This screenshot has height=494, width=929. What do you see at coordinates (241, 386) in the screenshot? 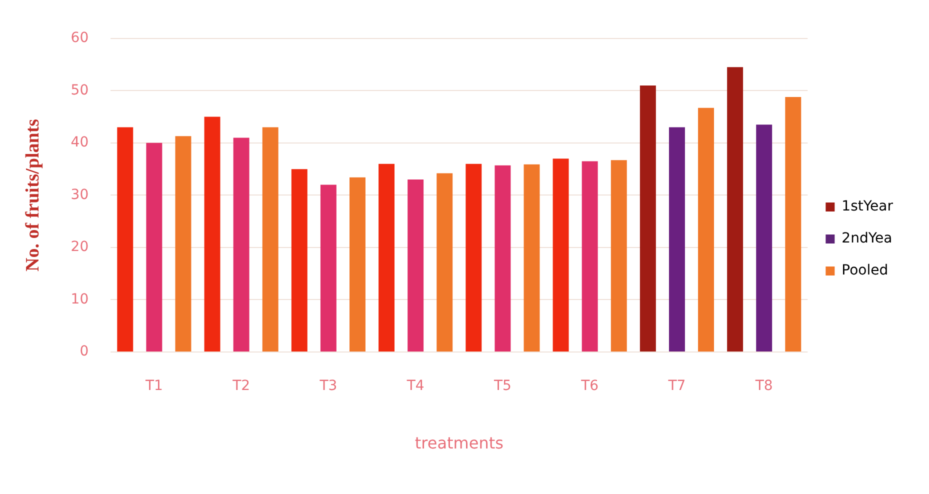
I see `x-tick-label: T2` at bounding box center [241, 386].